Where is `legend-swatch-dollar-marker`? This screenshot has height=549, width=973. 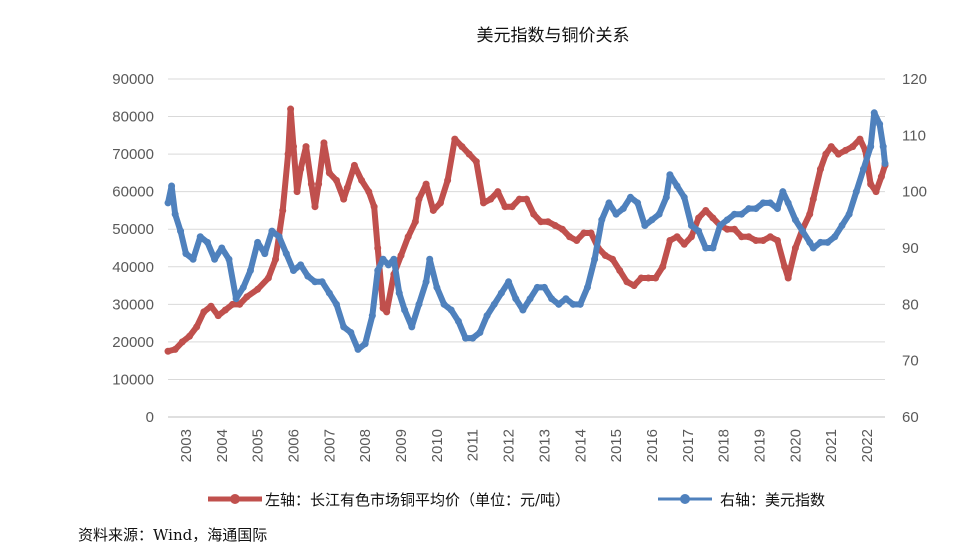 legend-swatch-dollar-marker is located at coordinates (685, 499).